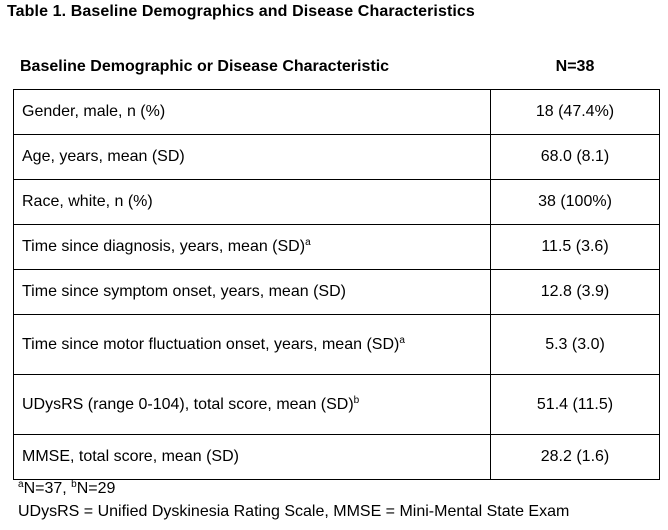  Describe the element at coordinates (252, 202) in the screenshot. I see `row-label: Race, white, n (%)` at that location.